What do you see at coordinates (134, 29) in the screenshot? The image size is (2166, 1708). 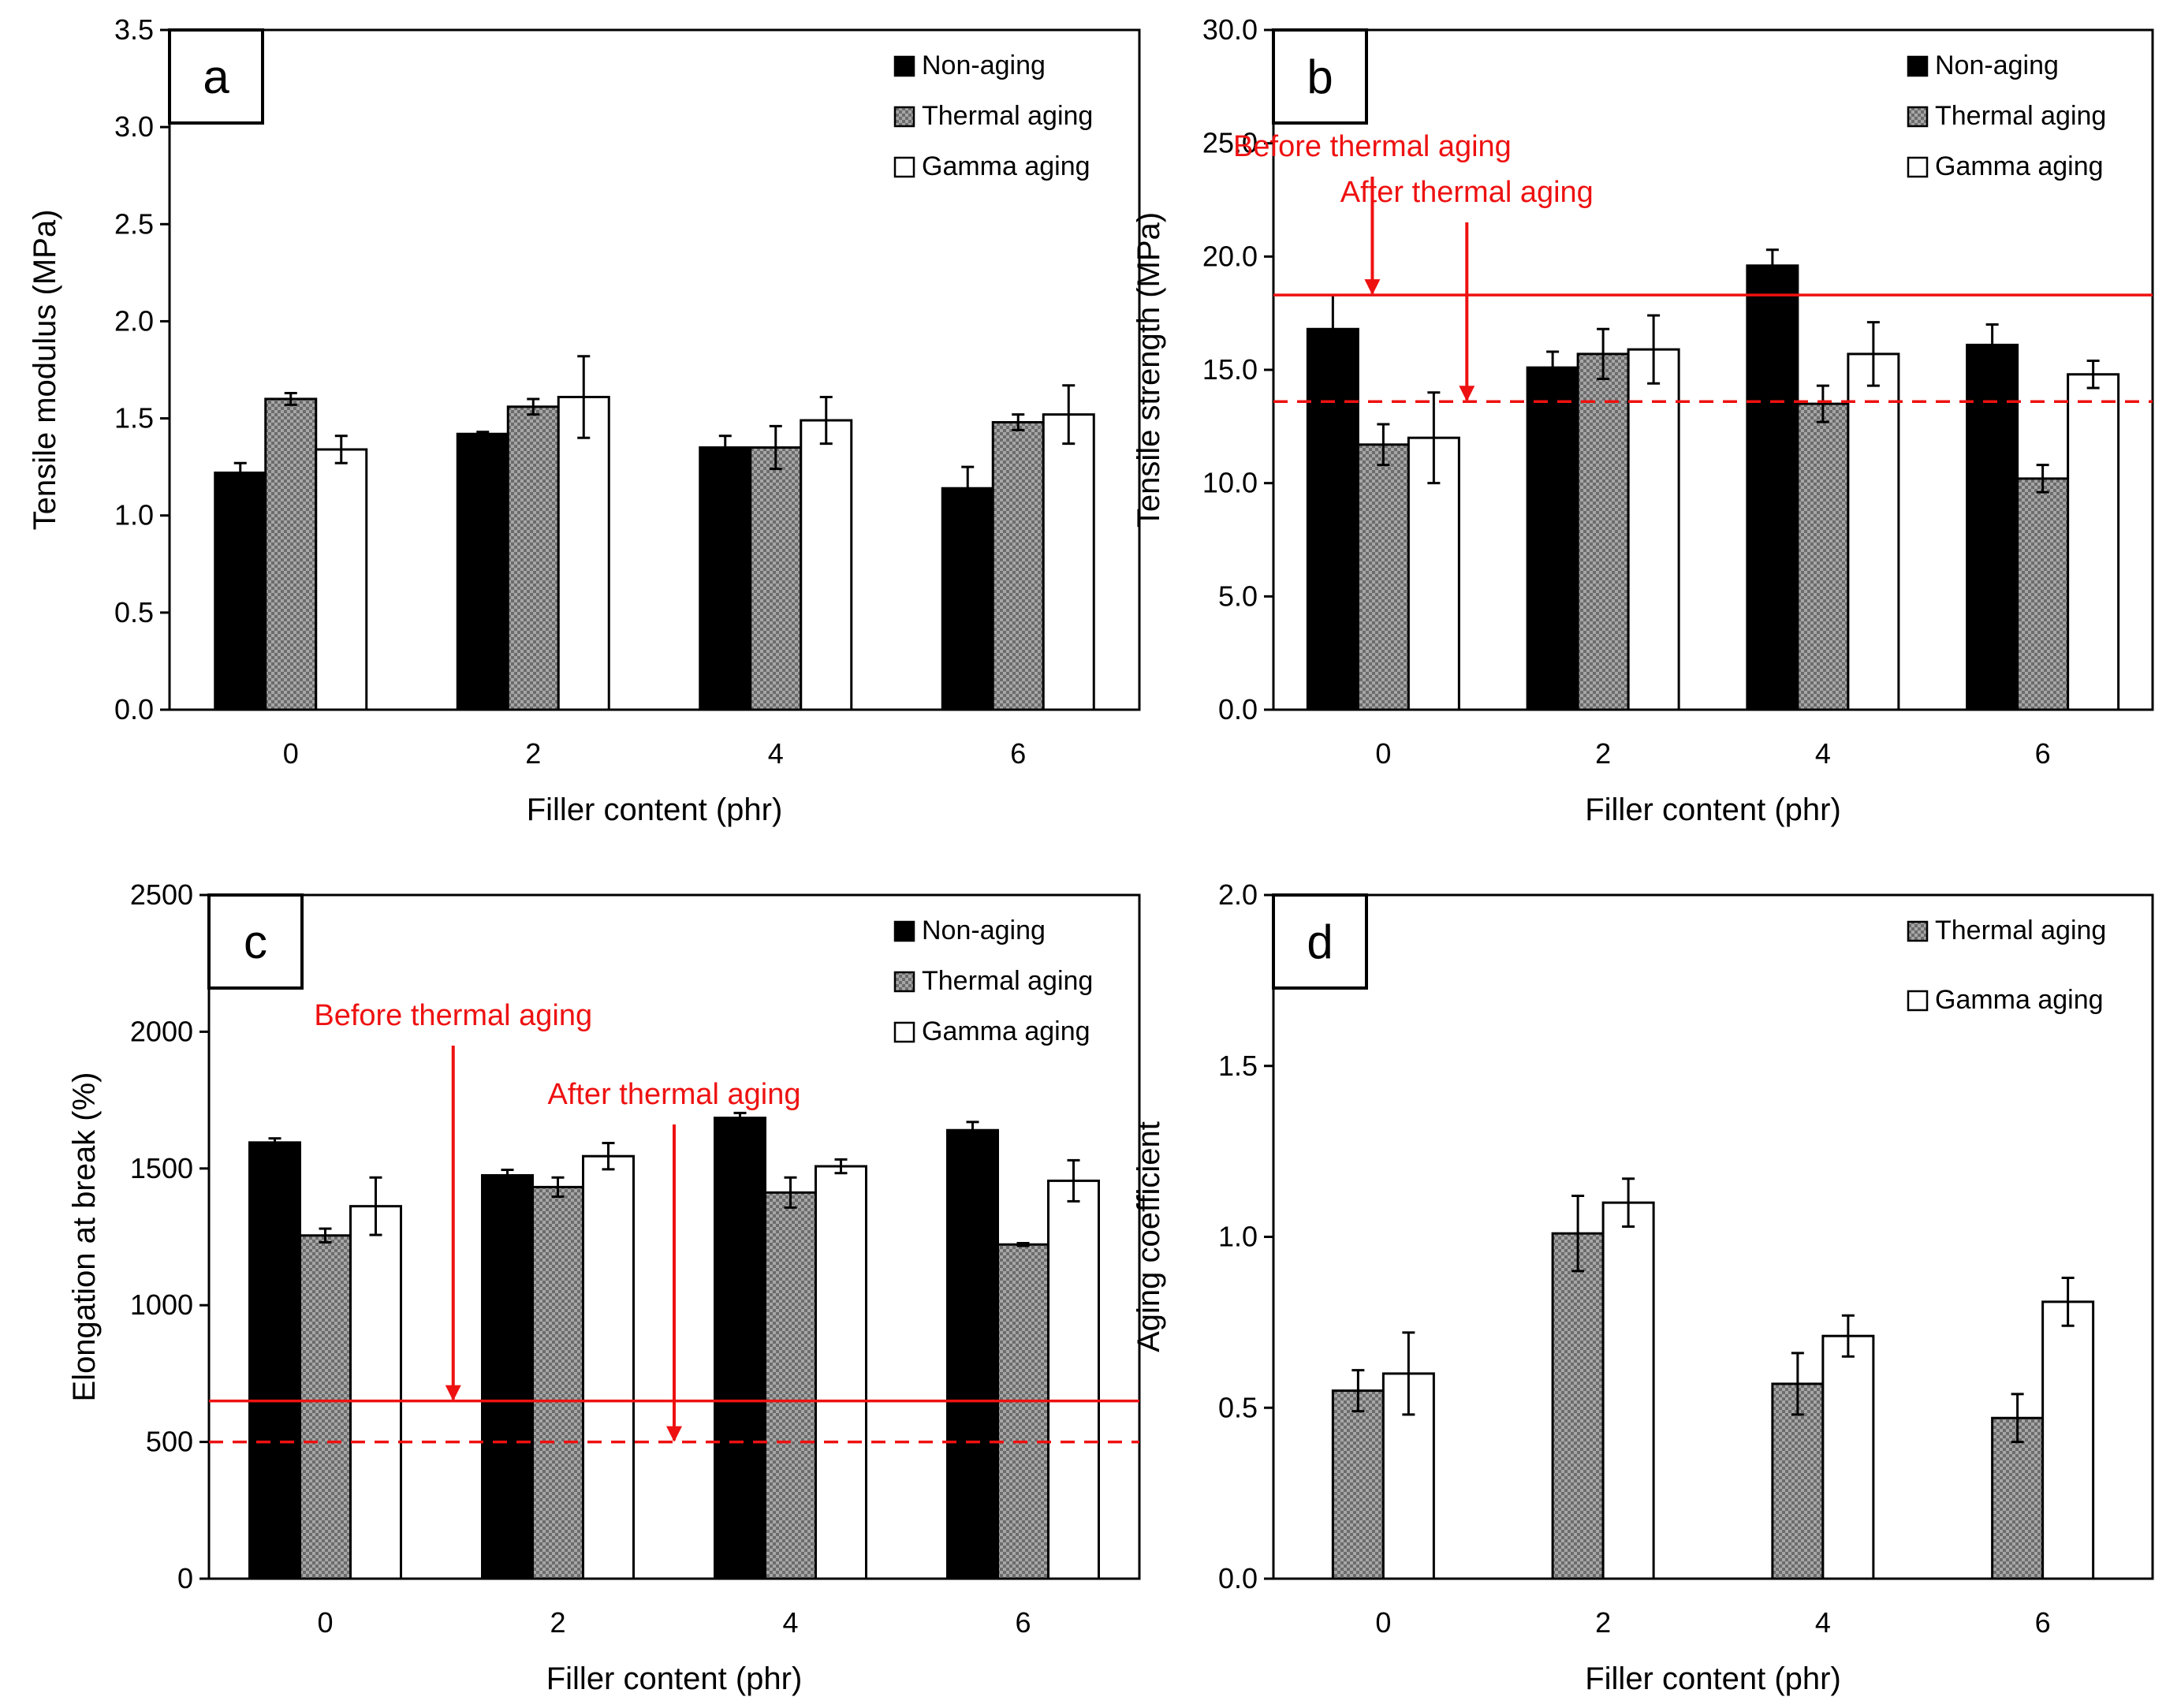 I see `y-tick-label: 3.5` at bounding box center [134, 29].